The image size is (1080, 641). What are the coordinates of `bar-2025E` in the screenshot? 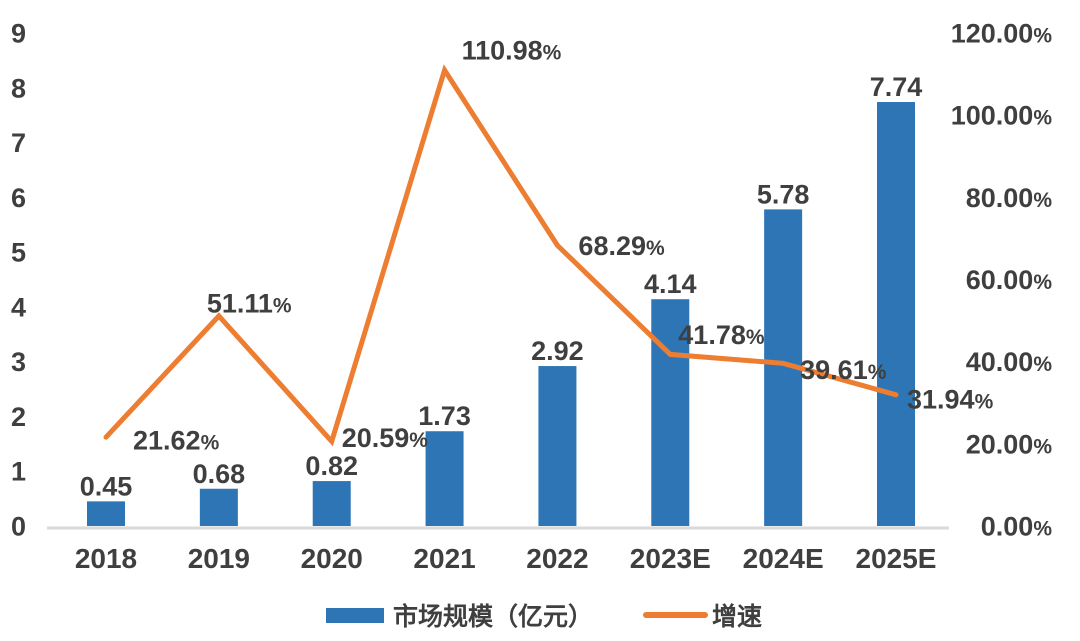 It's located at (895, 314).